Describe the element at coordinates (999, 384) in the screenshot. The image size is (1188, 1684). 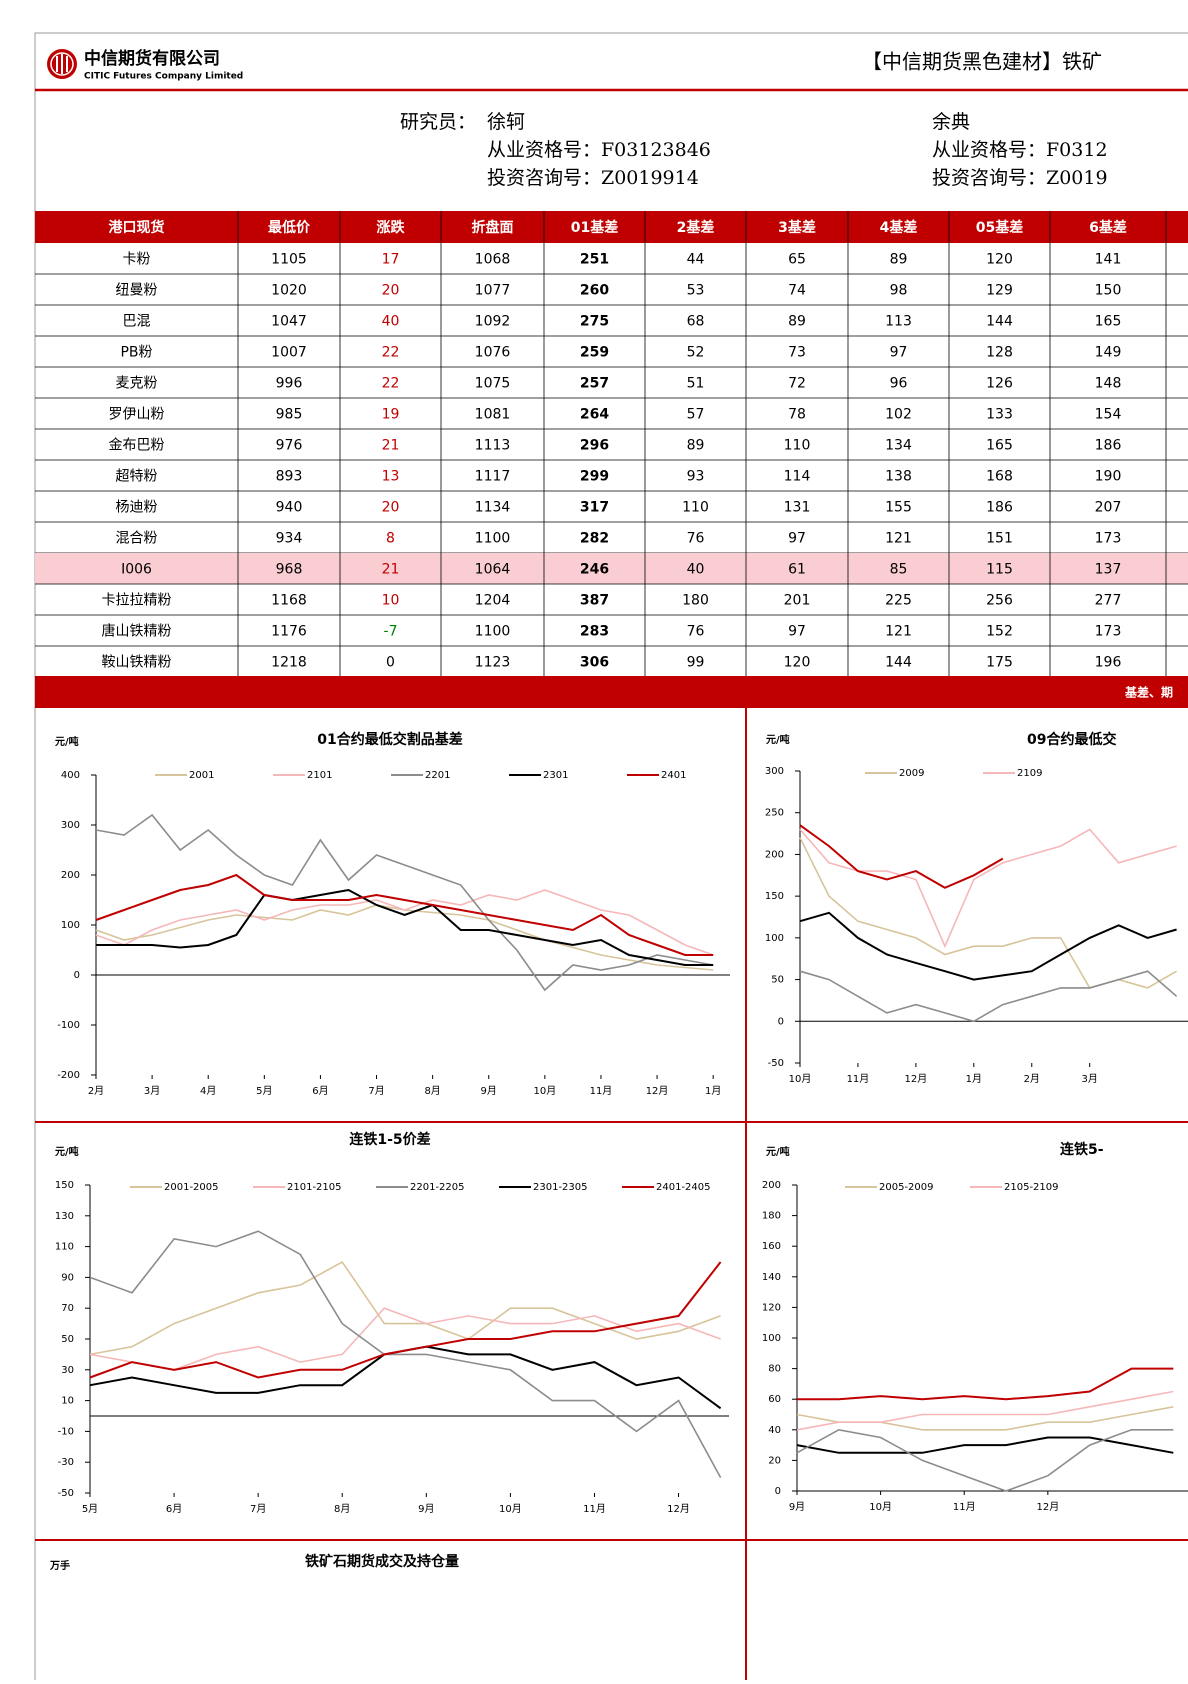
I see `cell: 126` at that location.